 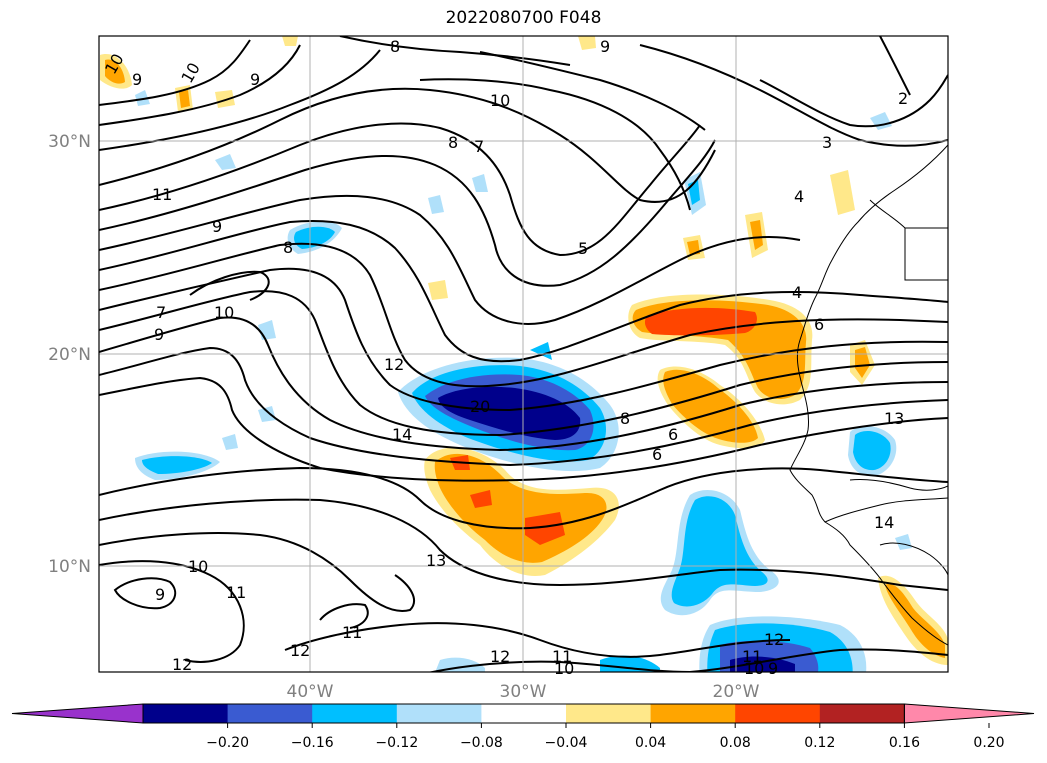 What do you see at coordinates (227, 743) in the screenshot?
I see `colorbar-tick-label: −0.20` at bounding box center [227, 743].